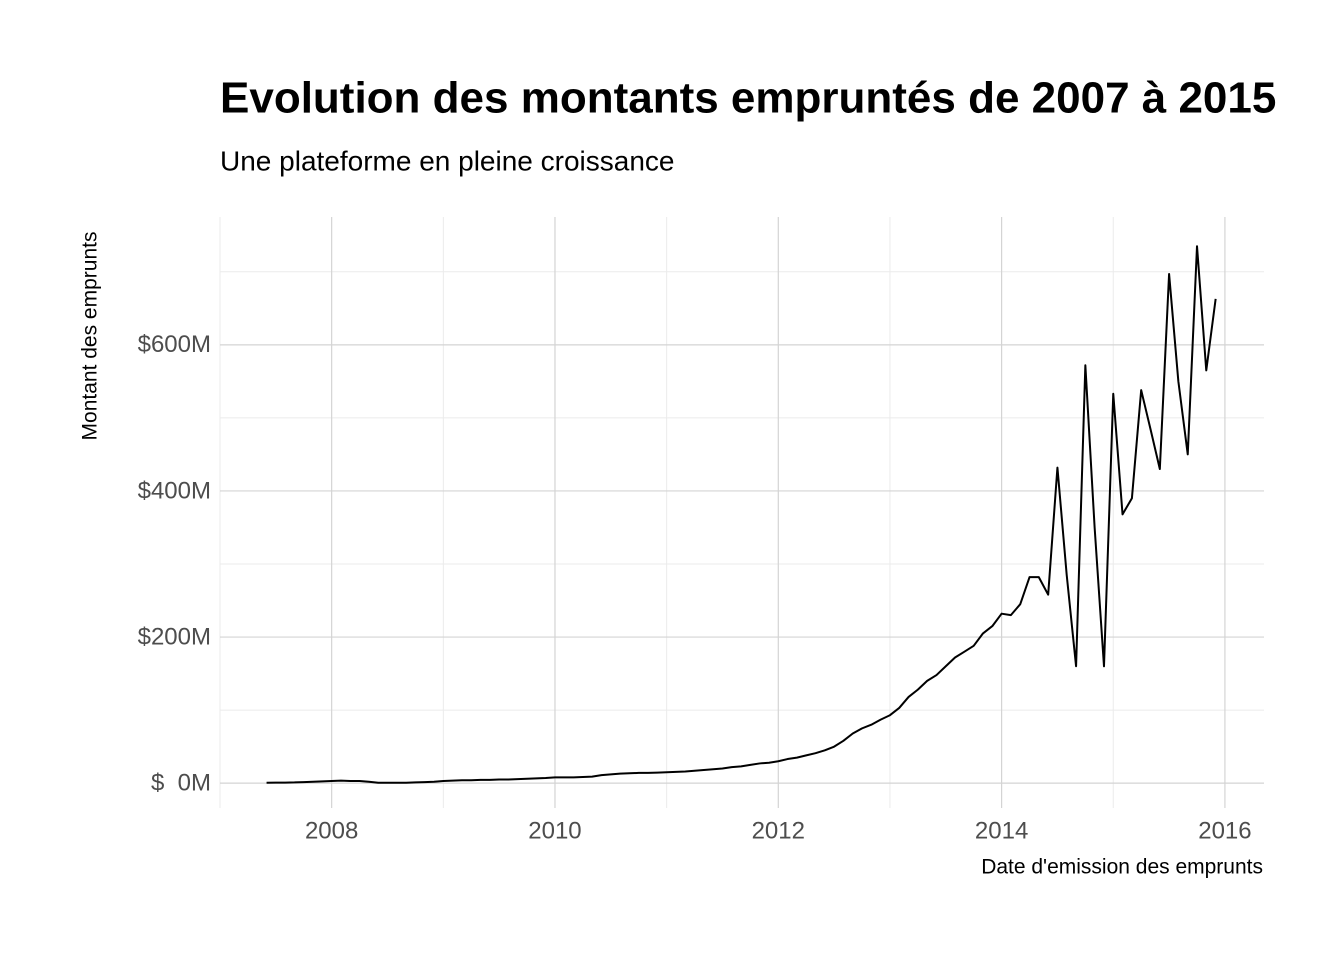  I want to click on y-axis-label: Montant des emprunts, so click(90, 336).